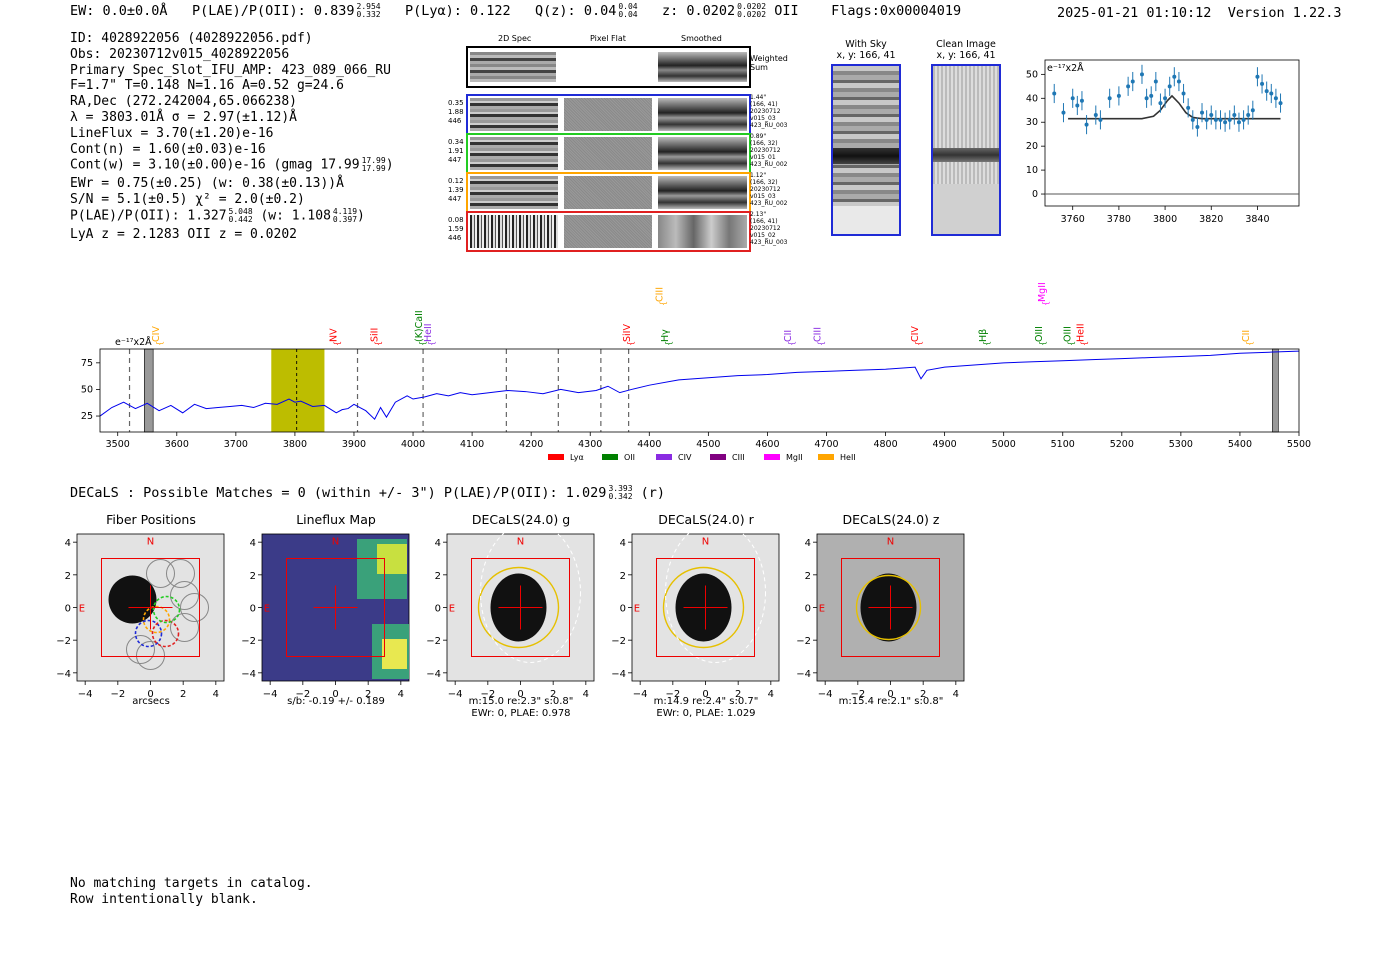  What do you see at coordinates (457, 11) in the screenshot?
I see `header-plya: P(Lyα): 0.122` at bounding box center [457, 11].